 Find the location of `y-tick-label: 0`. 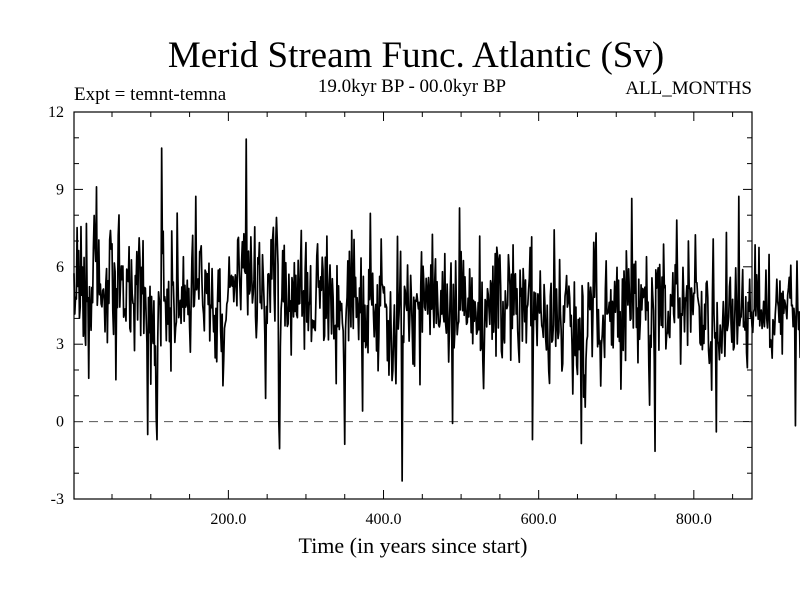

y-tick-label: 0 is located at coordinates (60, 422).